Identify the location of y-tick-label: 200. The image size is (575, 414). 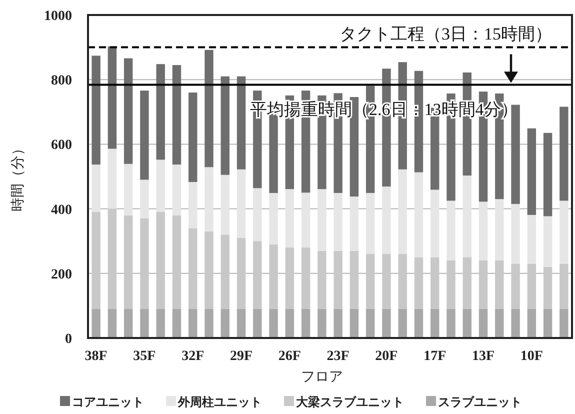
(61, 274).